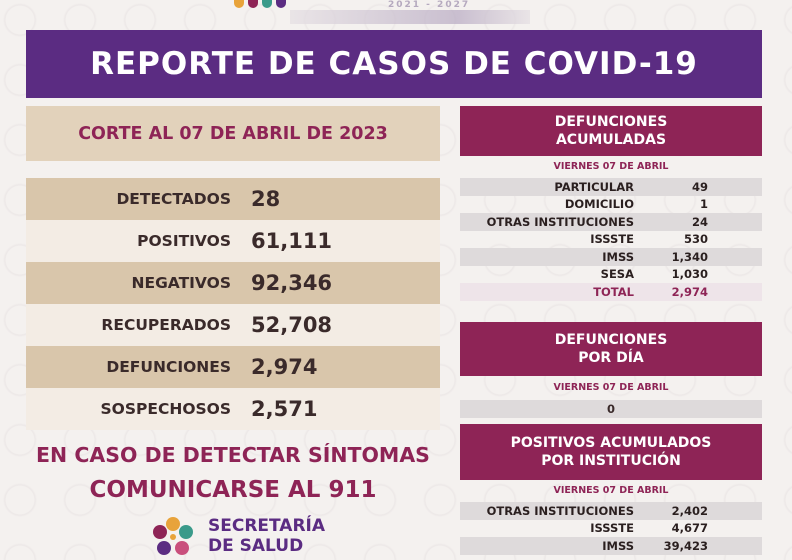 Image resolution: width=792 pixels, height=560 pixels. I want to click on top-years: 2021 - 2027, so click(429, 5).